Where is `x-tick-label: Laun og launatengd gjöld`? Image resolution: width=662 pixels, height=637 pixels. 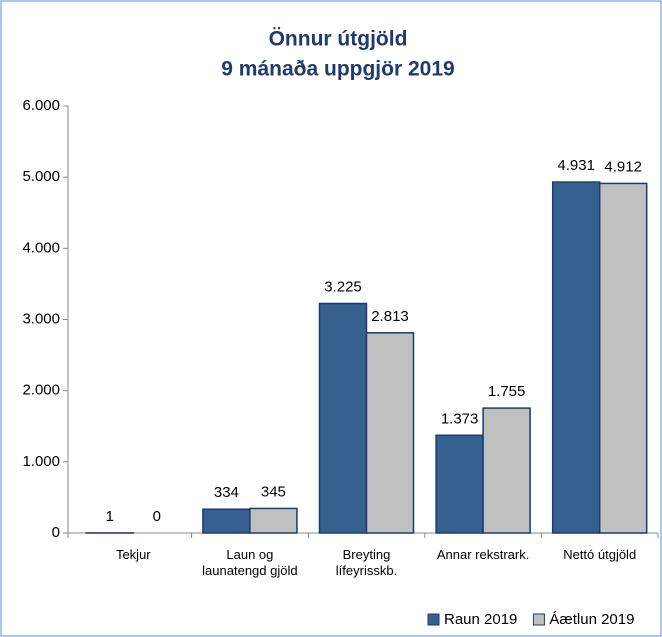
x-tick-label: Laun og launatengd gjöld is located at coordinates (250, 562).